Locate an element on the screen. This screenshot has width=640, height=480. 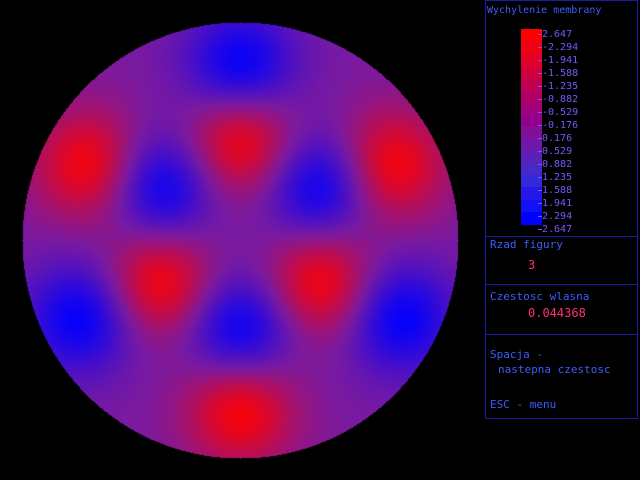
hint-space-line2: nastepna czestosc is located at coordinates (554, 369).